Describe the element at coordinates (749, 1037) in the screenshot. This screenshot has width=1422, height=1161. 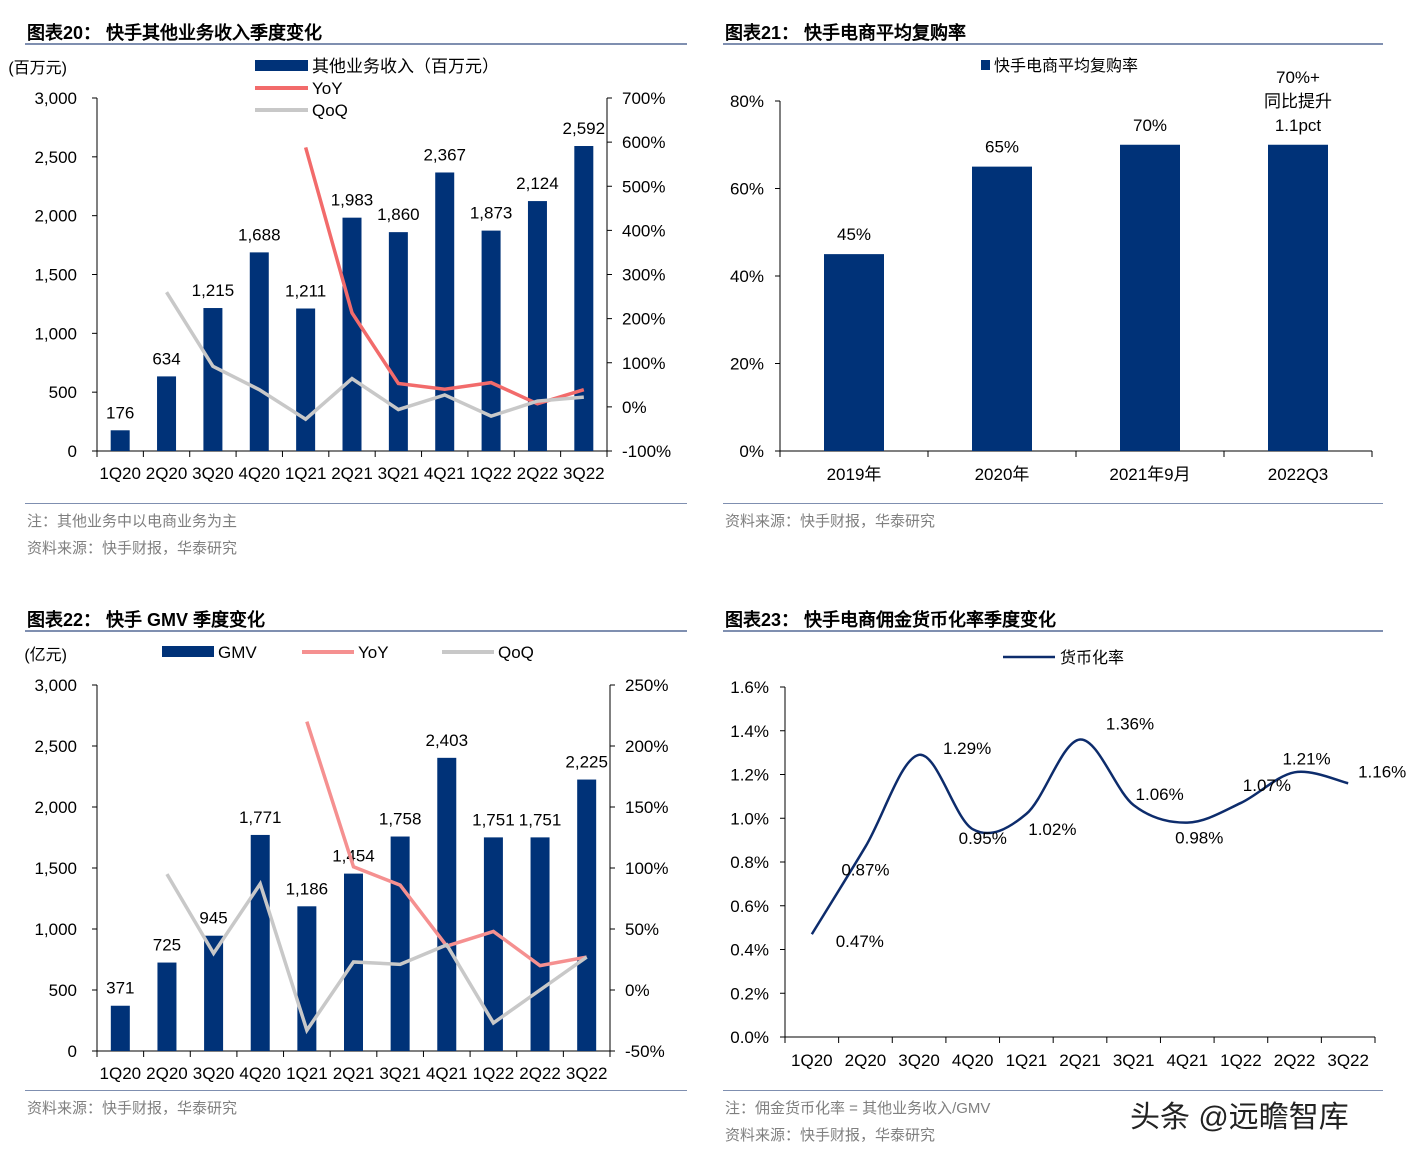
I see `y-tick-label: 0.0%` at that location.